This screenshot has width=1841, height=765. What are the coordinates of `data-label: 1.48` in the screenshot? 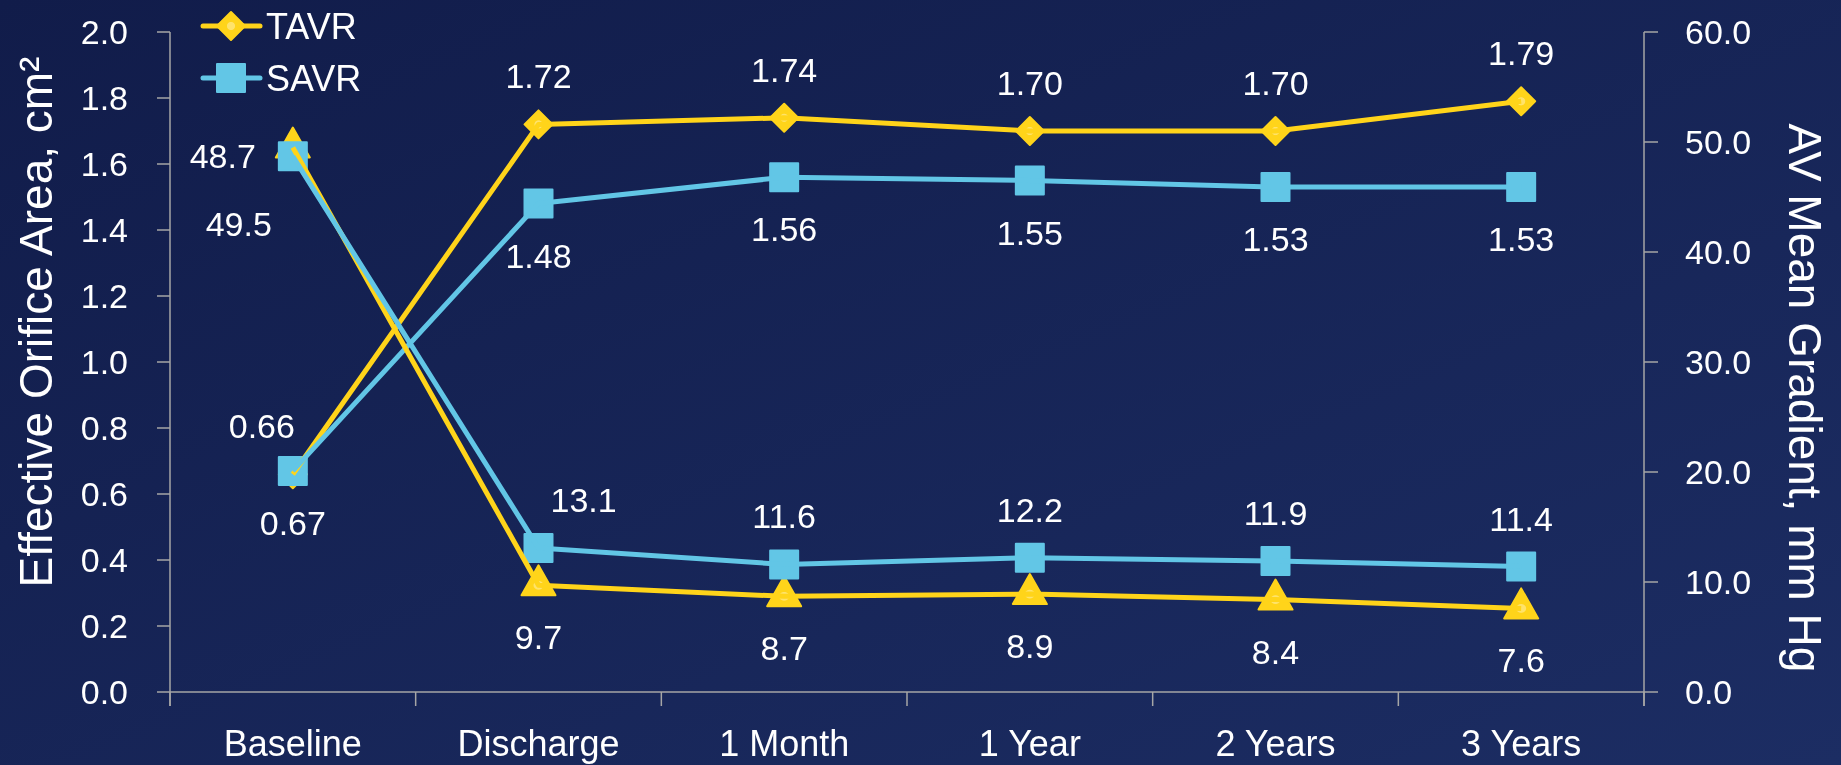 It's located at (538, 255).